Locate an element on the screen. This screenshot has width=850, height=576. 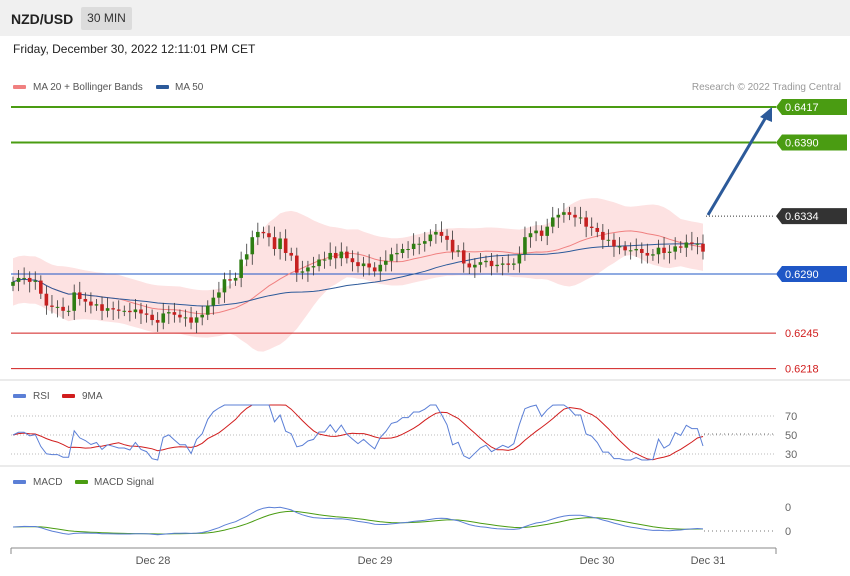
macd-legend-label: MACD is located at coordinates (47, 482).